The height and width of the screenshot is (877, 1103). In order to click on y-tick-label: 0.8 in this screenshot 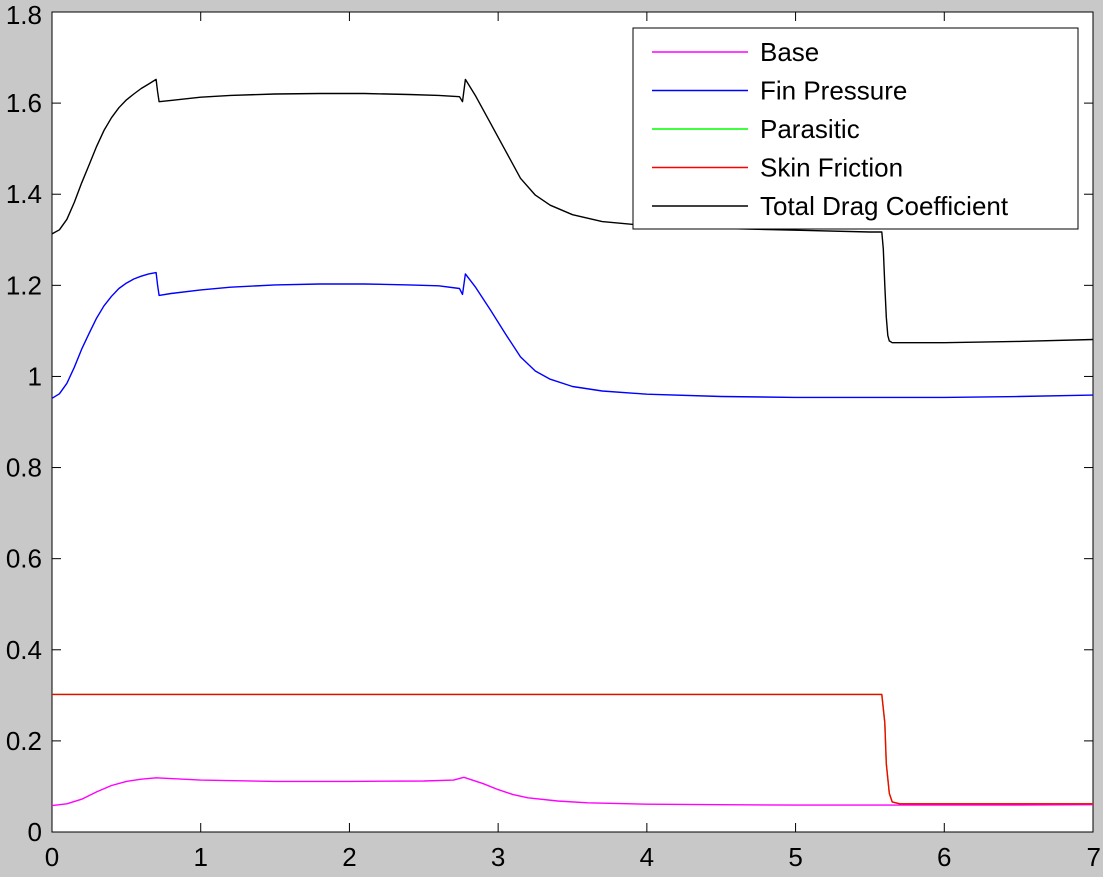, I will do `click(24, 468)`.